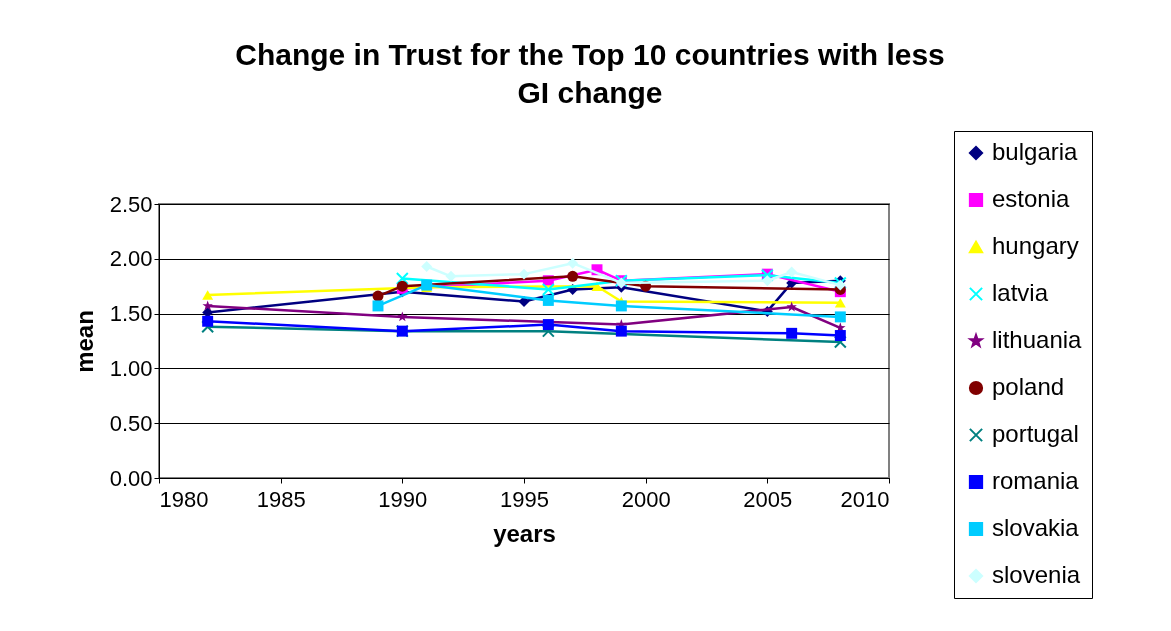  Describe the element at coordinates (131, 204) in the screenshot. I see `y-tick-label: 2.50` at that location.